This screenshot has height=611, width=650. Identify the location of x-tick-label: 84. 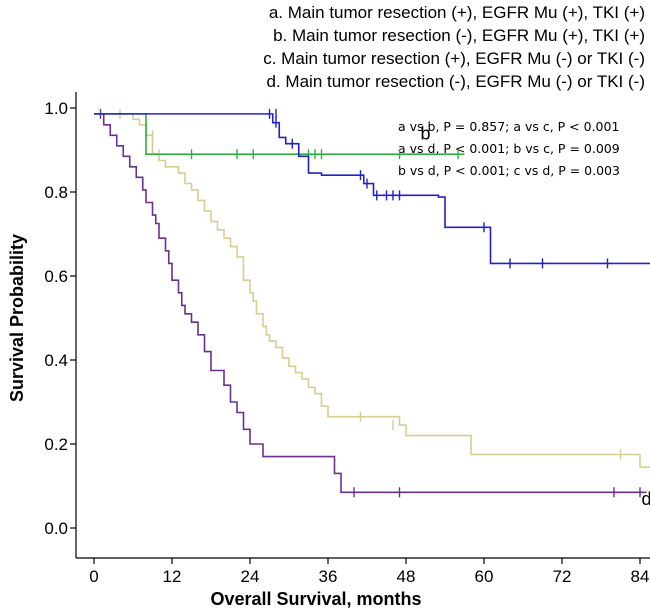
(640, 576).